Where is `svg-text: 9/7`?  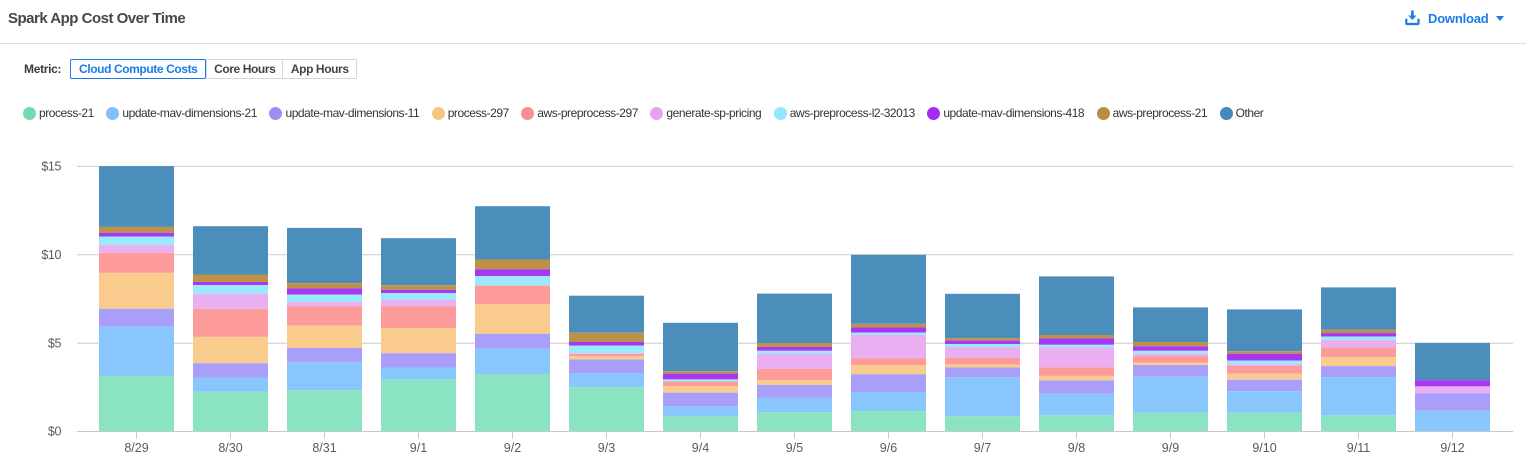
svg-text: 9/7 is located at coordinates (982, 448).